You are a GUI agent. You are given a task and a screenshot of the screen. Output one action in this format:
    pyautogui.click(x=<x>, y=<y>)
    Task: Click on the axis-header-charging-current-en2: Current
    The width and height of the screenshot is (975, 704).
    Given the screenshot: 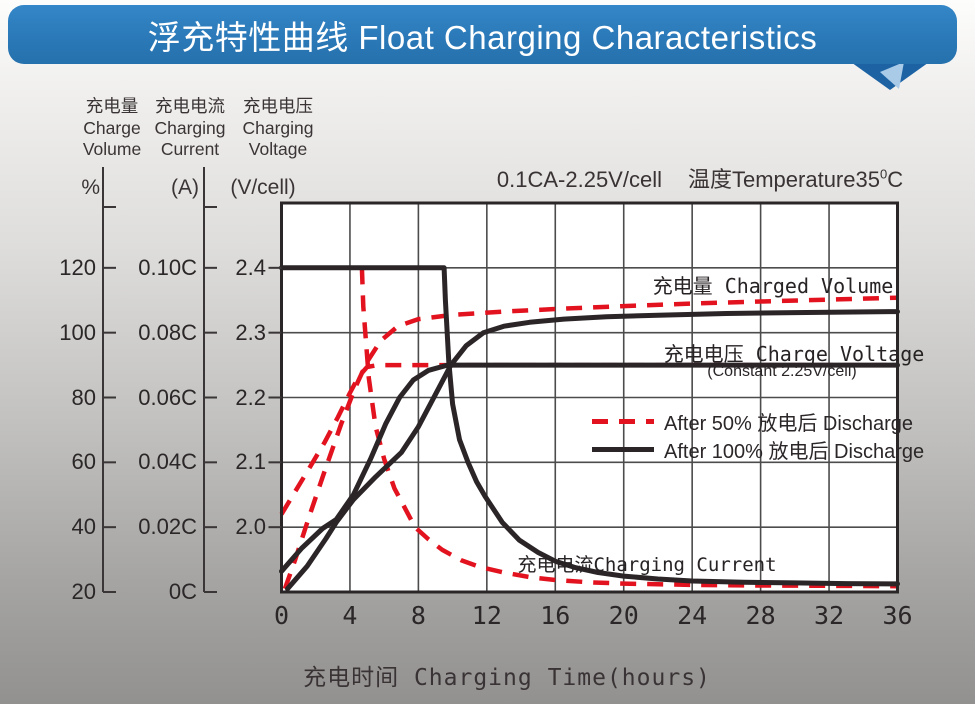 What is the action you would take?
    pyautogui.click(x=190, y=149)
    